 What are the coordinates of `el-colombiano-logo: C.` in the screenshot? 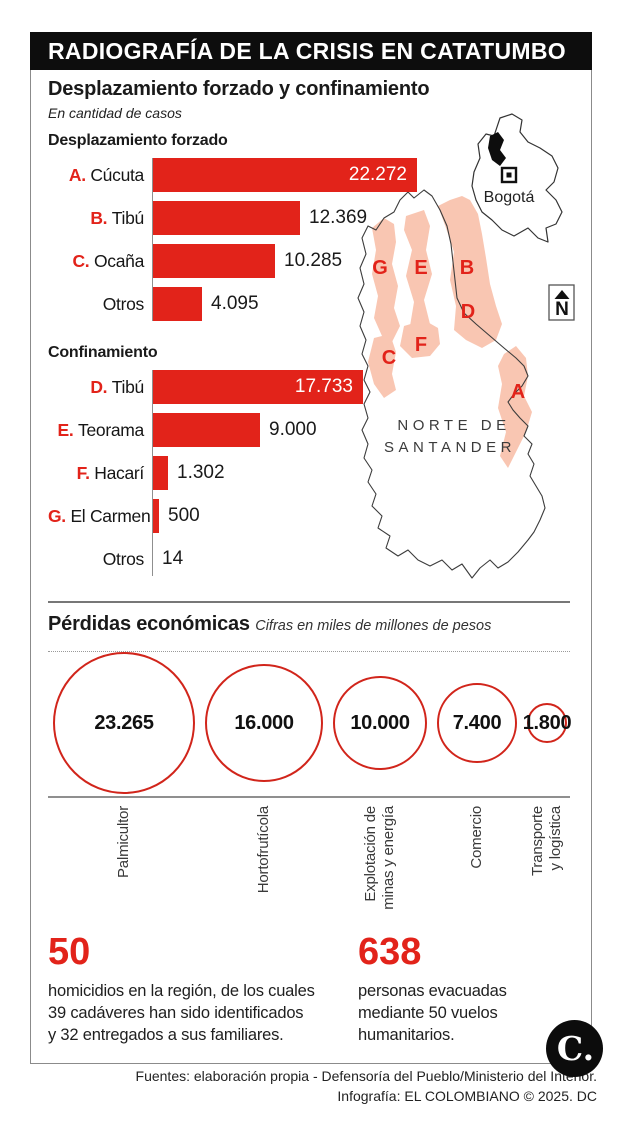 It's located at (574, 1048).